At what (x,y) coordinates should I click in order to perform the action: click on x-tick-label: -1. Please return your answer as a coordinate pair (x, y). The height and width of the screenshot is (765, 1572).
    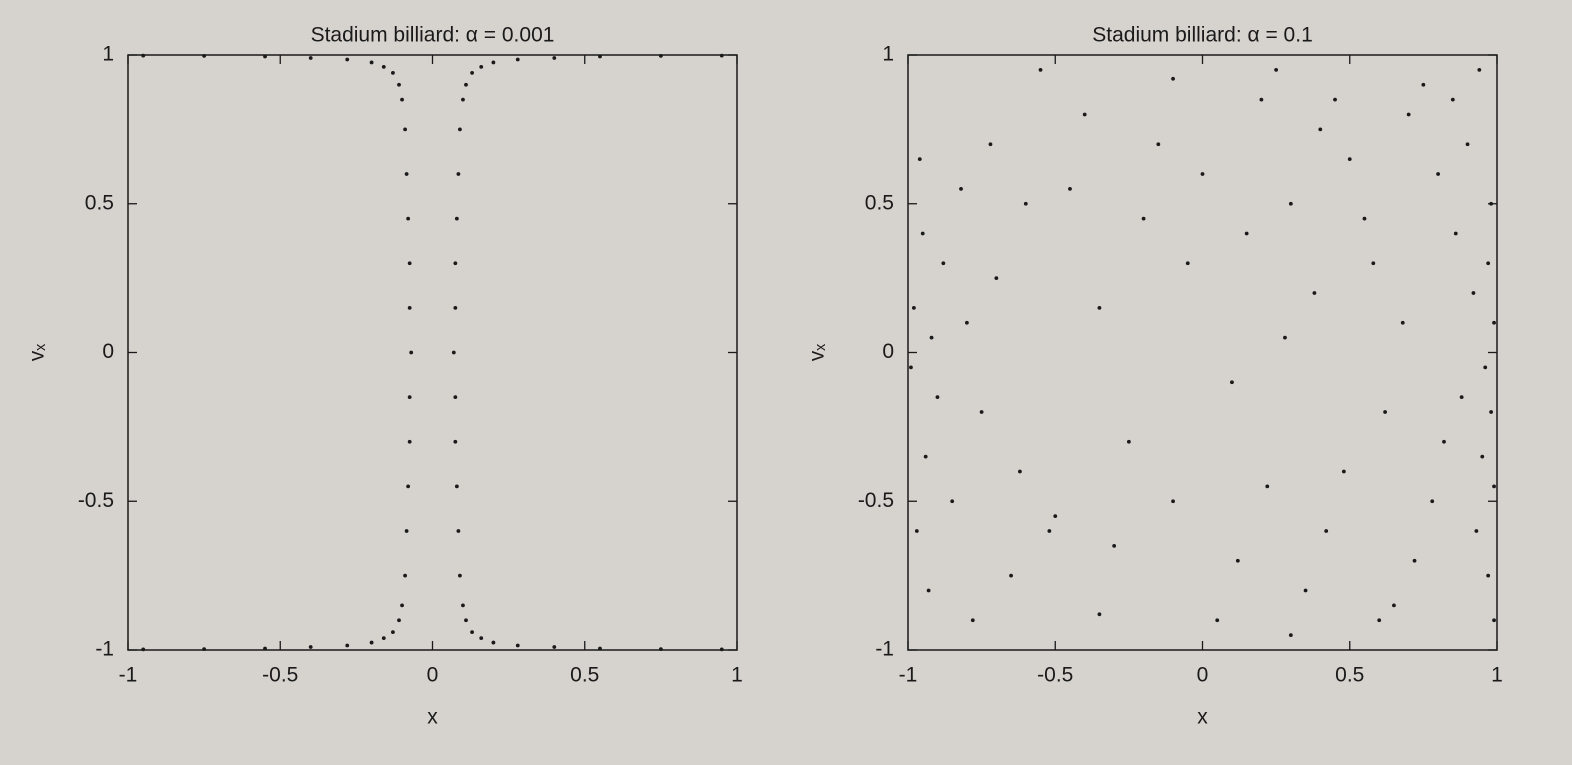
    Looking at the image, I should click on (908, 675).